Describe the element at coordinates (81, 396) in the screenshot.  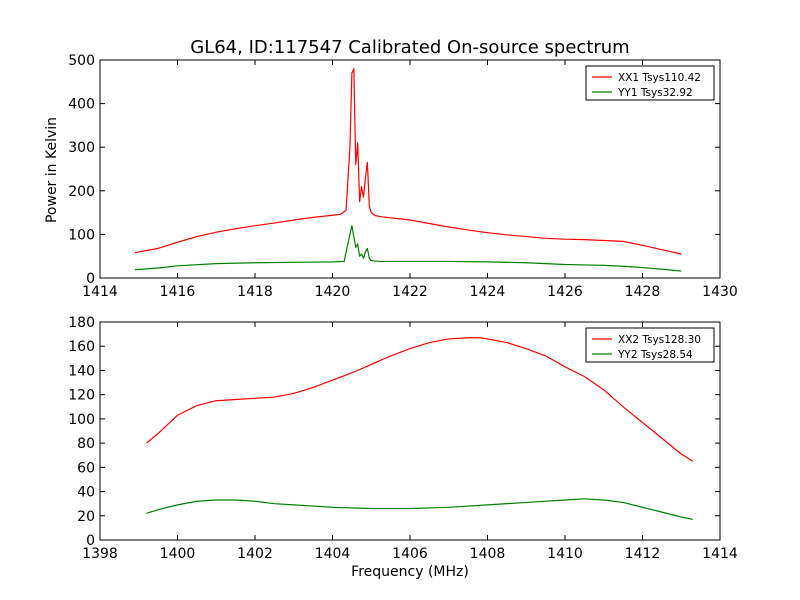
I see `y-tick-label: 120` at that location.